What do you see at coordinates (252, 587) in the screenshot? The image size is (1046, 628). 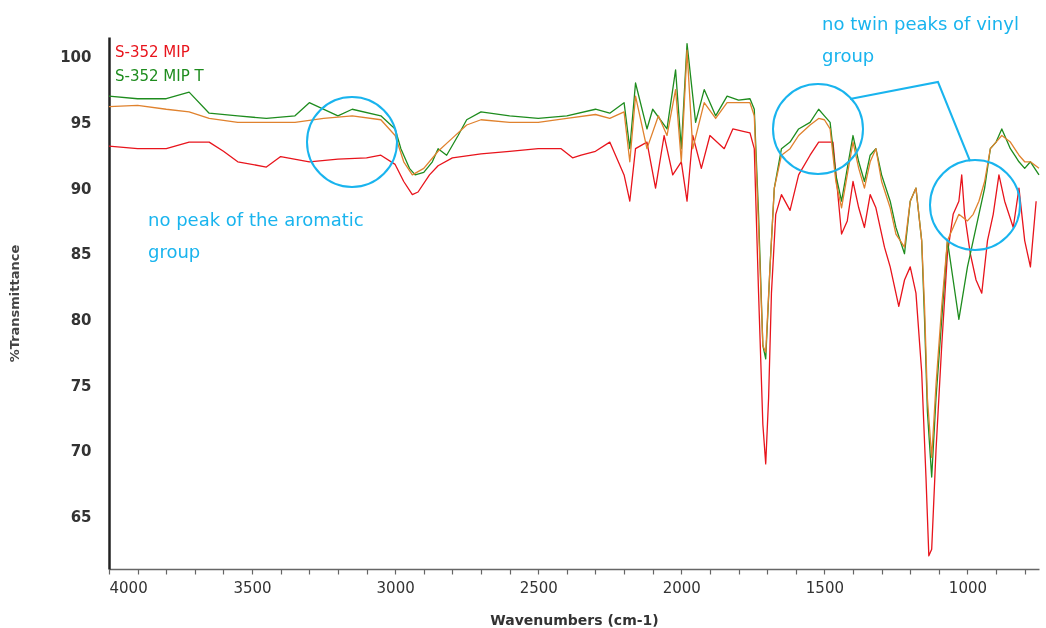 I see `x-tick-label: 3500` at bounding box center [252, 587].